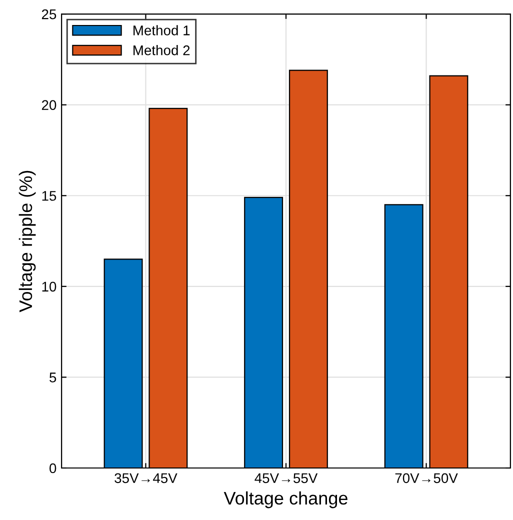 The width and height of the screenshot is (513, 520). What do you see at coordinates (162, 30) in the screenshot?
I see `legend-label: Method 1` at bounding box center [162, 30].